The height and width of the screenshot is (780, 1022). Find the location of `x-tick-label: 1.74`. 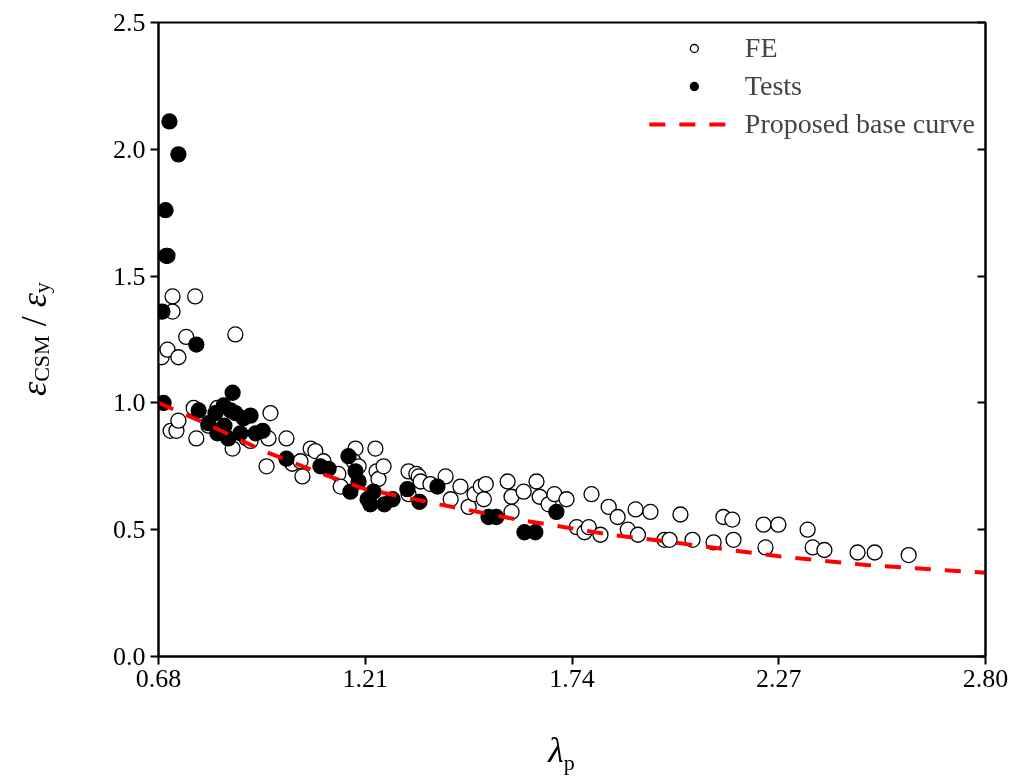

x-tick-label: 1.74 is located at coordinates (572, 678).